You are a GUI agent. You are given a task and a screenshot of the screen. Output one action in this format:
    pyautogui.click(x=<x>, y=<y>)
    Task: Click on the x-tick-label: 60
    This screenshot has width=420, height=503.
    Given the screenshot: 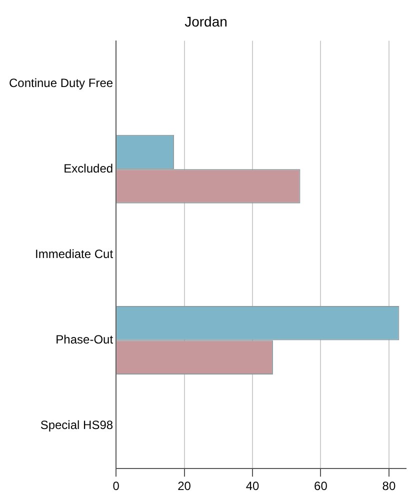 What is the action you would take?
    pyautogui.click(x=321, y=486)
    